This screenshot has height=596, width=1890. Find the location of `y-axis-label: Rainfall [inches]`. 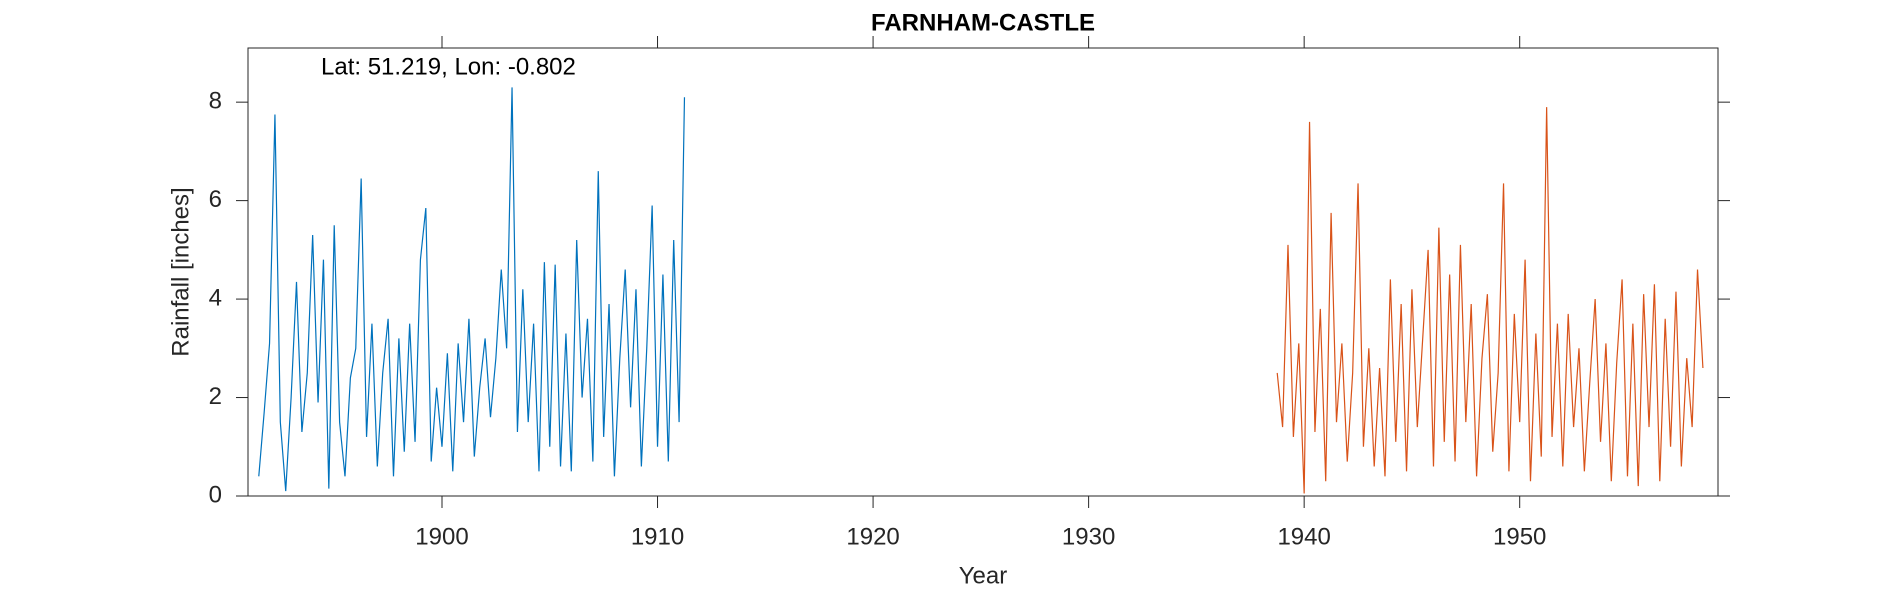

y-axis-label: Rainfall [inches] is located at coordinates (180, 271).